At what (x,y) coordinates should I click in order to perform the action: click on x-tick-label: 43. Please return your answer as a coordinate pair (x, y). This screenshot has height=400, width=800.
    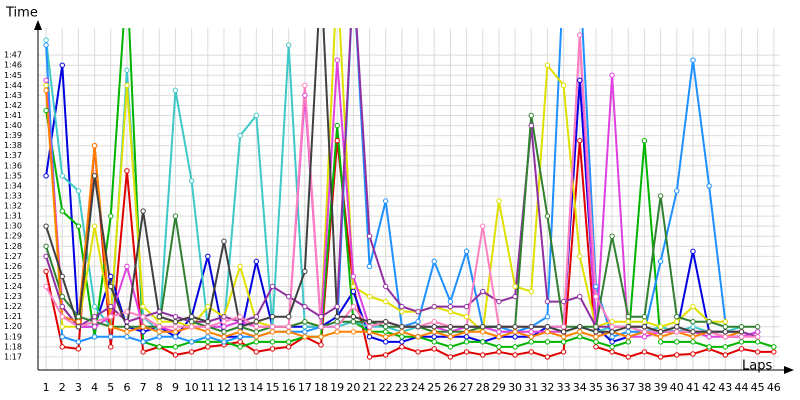
    Looking at the image, I should click on (725, 387).